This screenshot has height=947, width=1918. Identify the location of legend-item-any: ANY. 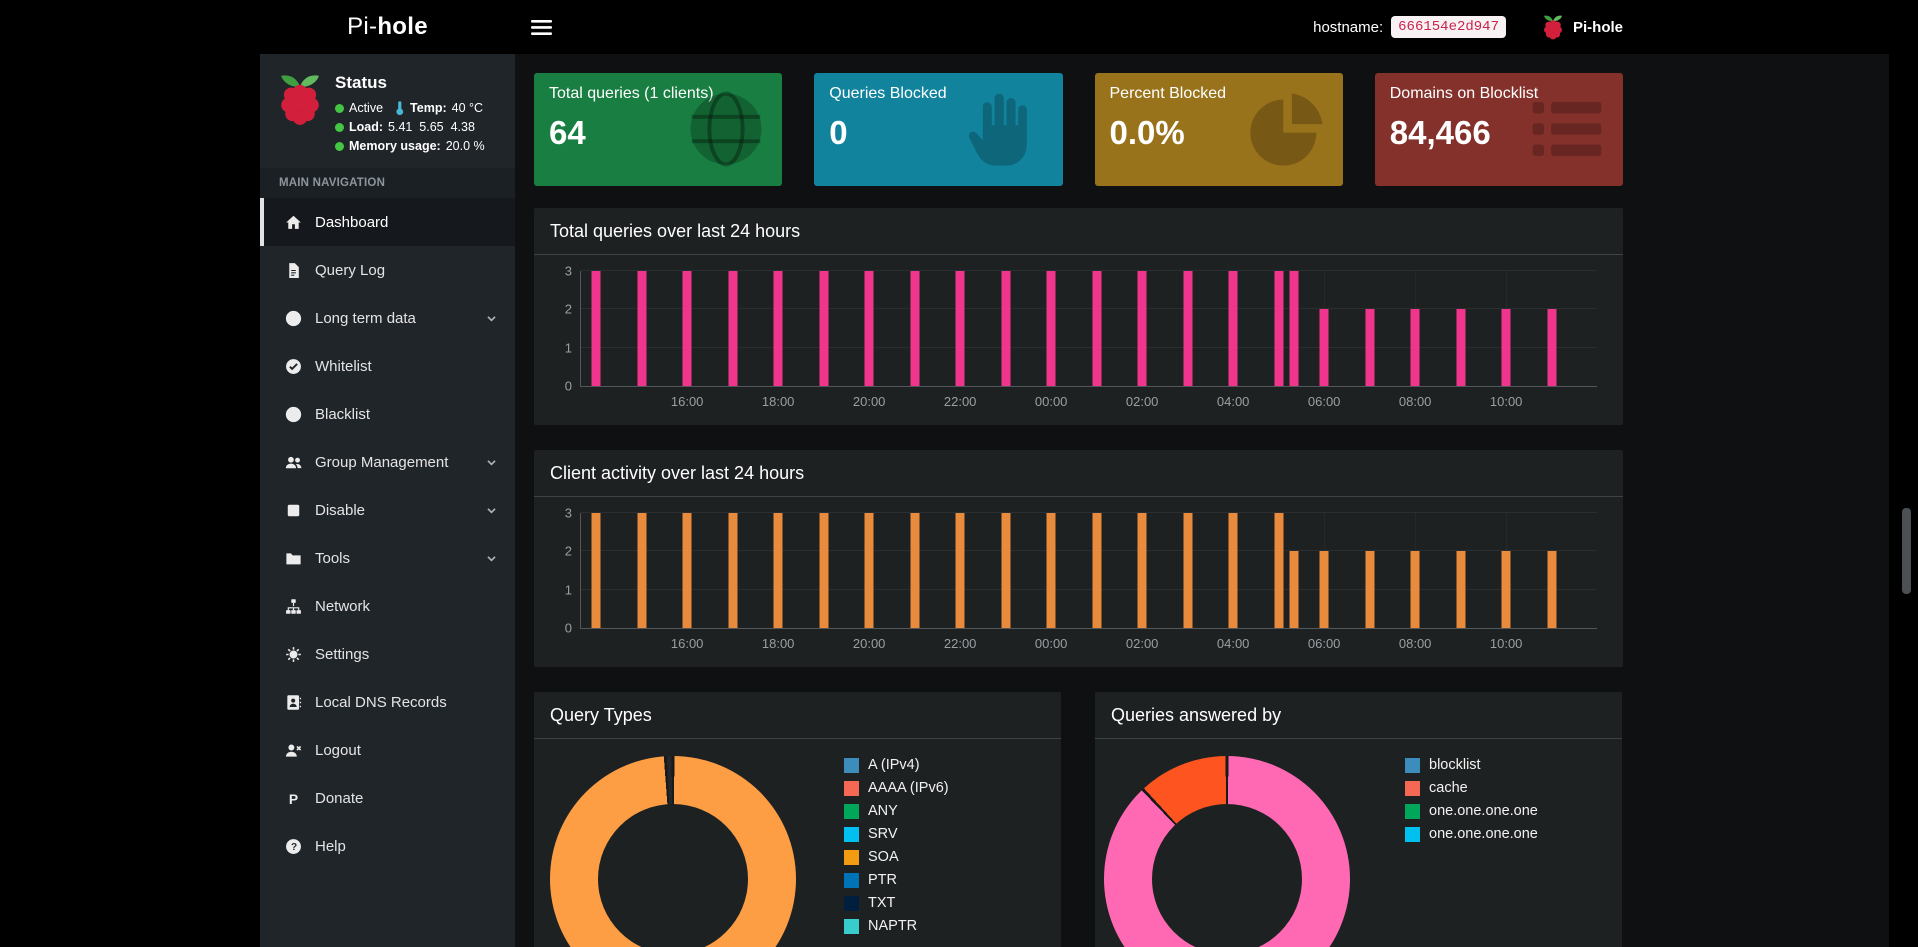
(896, 811).